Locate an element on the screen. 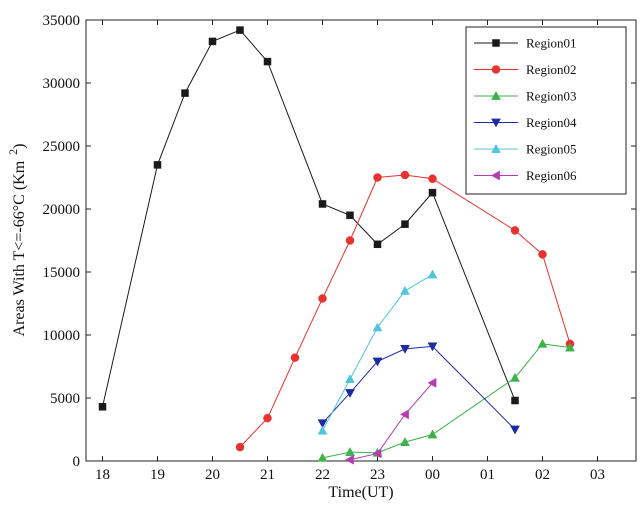 This screenshot has width=642, height=509. x-tick-label: 18 is located at coordinates (102, 475).